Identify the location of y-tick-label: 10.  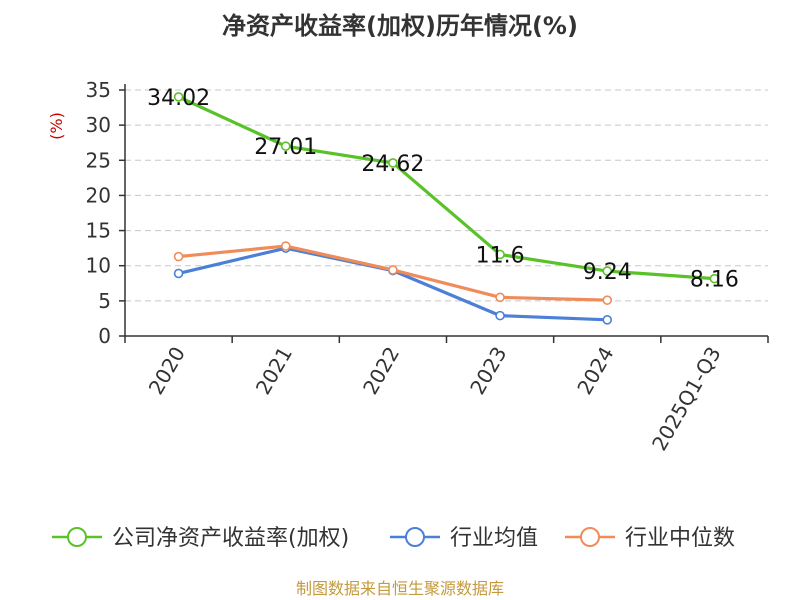
(98, 266).